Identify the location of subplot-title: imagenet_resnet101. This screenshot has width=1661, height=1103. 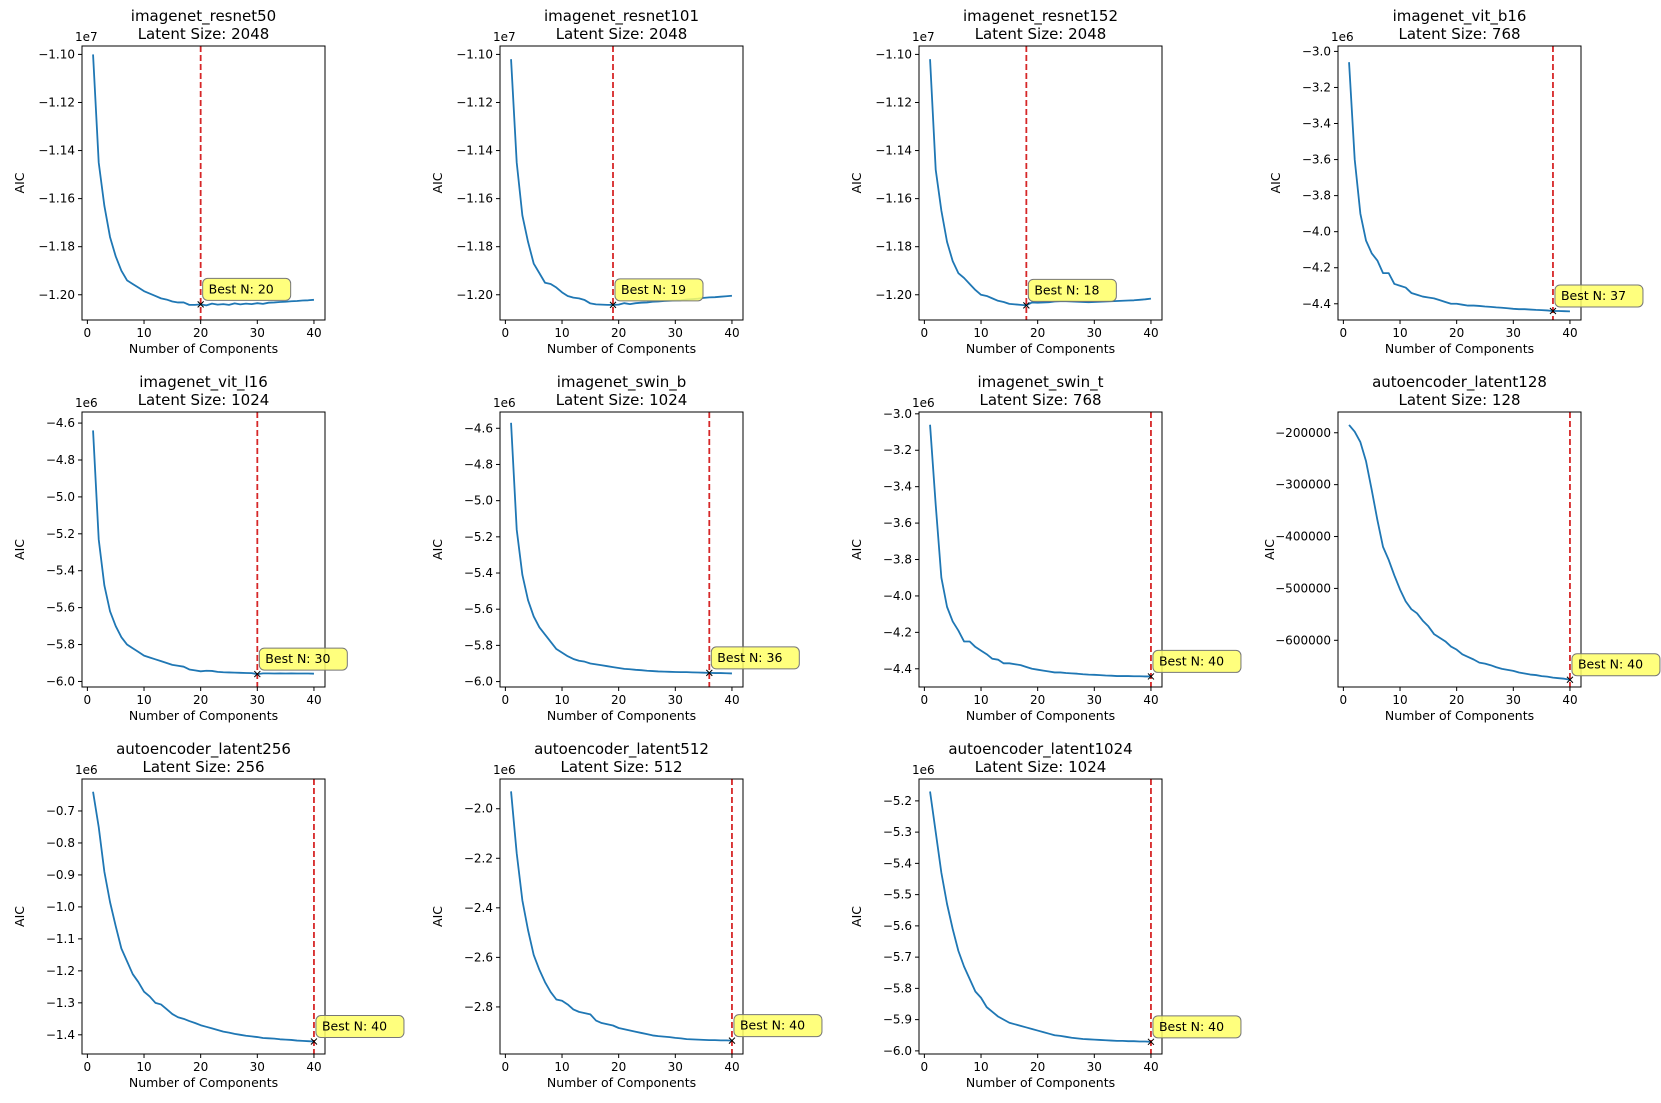
(621, 16).